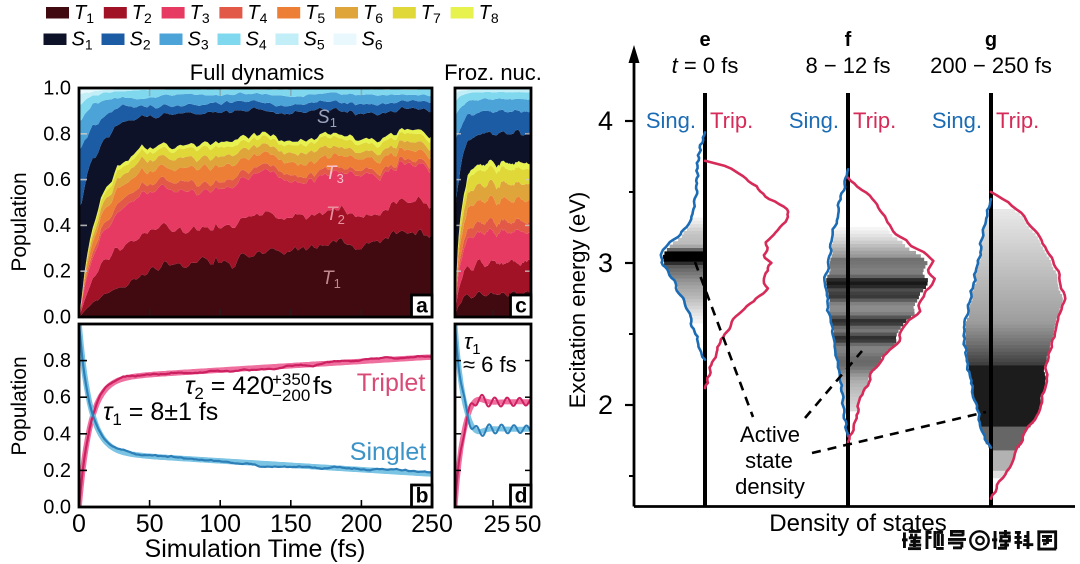 The image size is (1080, 564). Describe the element at coordinates (848, 40) in the screenshot. I see `svg-text: f` at that location.